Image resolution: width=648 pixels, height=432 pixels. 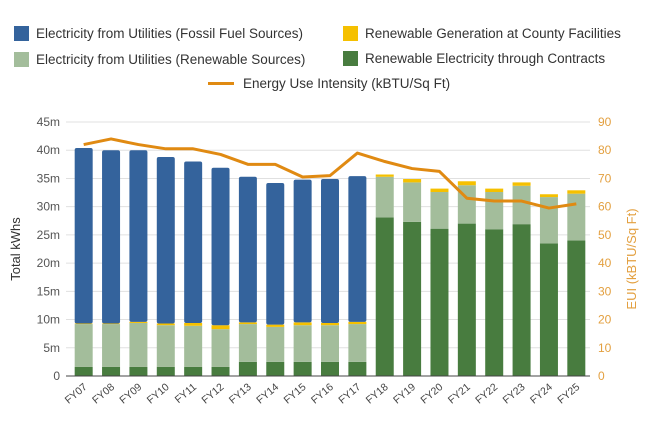 What do you see at coordinates (48, 178) in the screenshot?
I see `y-tick-label: 35m` at bounding box center [48, 178].